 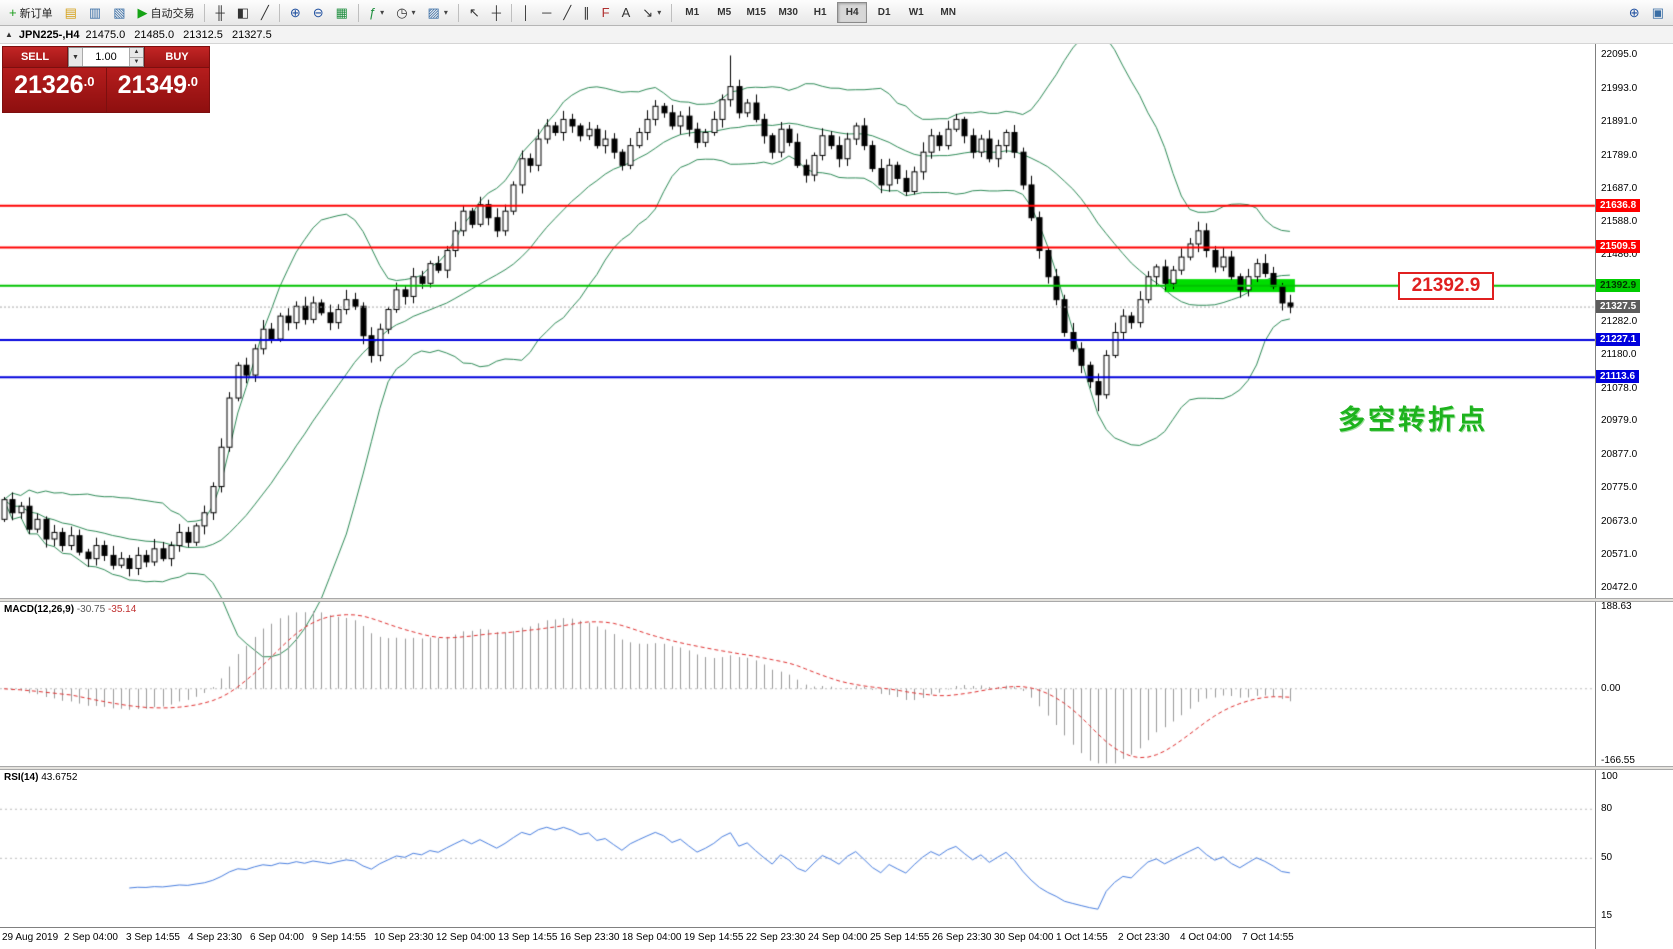 What do you see at coordinates (35, 57) in the screenshot?
I see `sell-button: SELL` at bounding box center [35, 57].